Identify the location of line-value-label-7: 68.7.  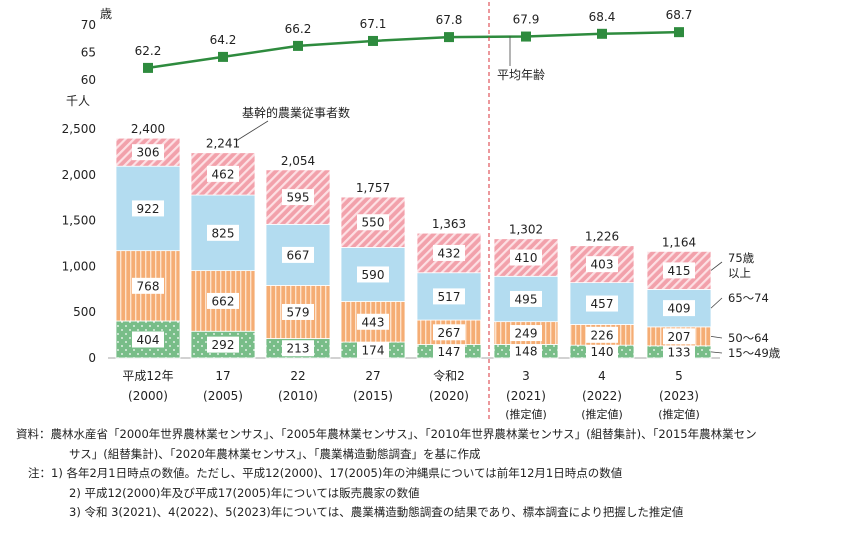
(679, 15).